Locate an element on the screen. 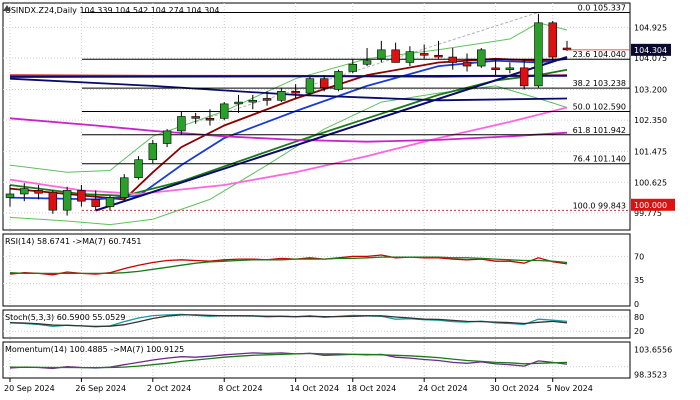  time-tick-label: 24 Oct 2024 is located at coordinates (442, 388).